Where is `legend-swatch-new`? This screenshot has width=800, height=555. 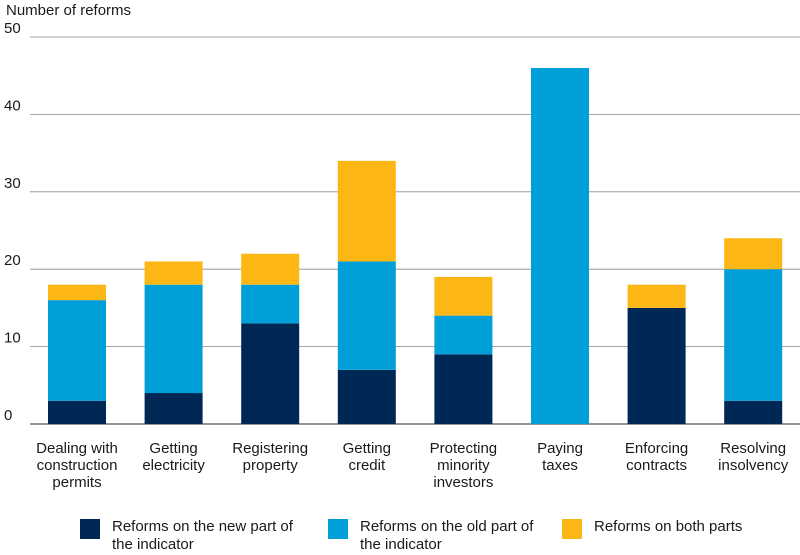
legend-swatch-new is located at coordinates (90, 529).